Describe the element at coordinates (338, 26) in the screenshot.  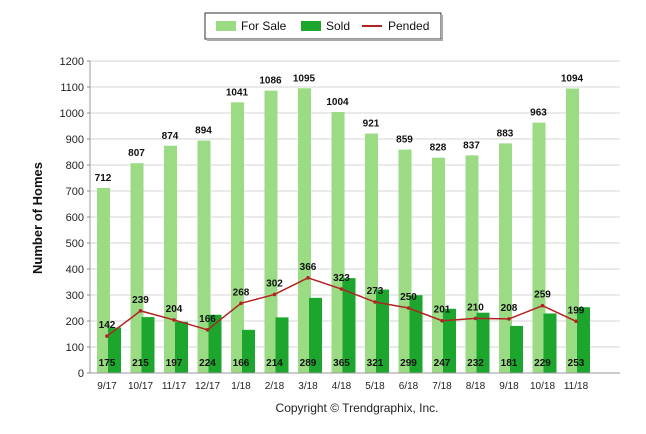
I see `legend-label-sold: Sold` at that location.